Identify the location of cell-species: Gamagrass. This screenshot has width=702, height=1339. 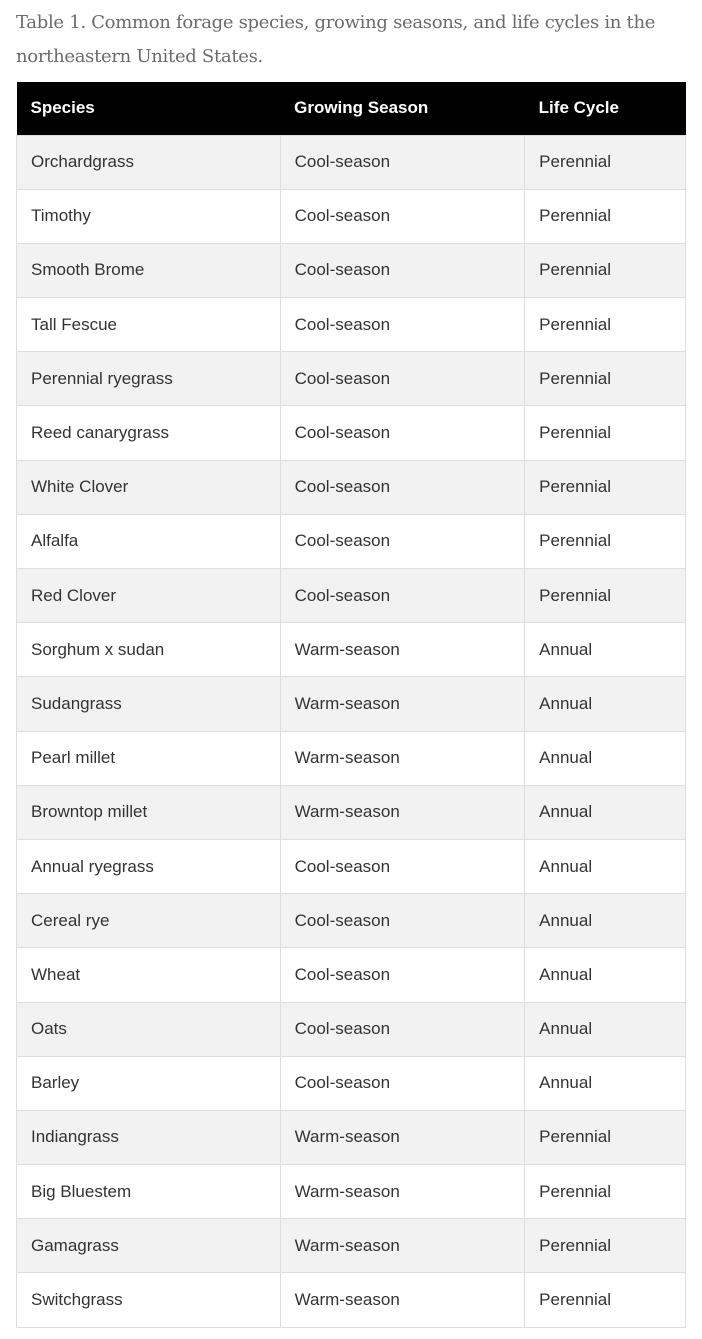
(148, 1246).